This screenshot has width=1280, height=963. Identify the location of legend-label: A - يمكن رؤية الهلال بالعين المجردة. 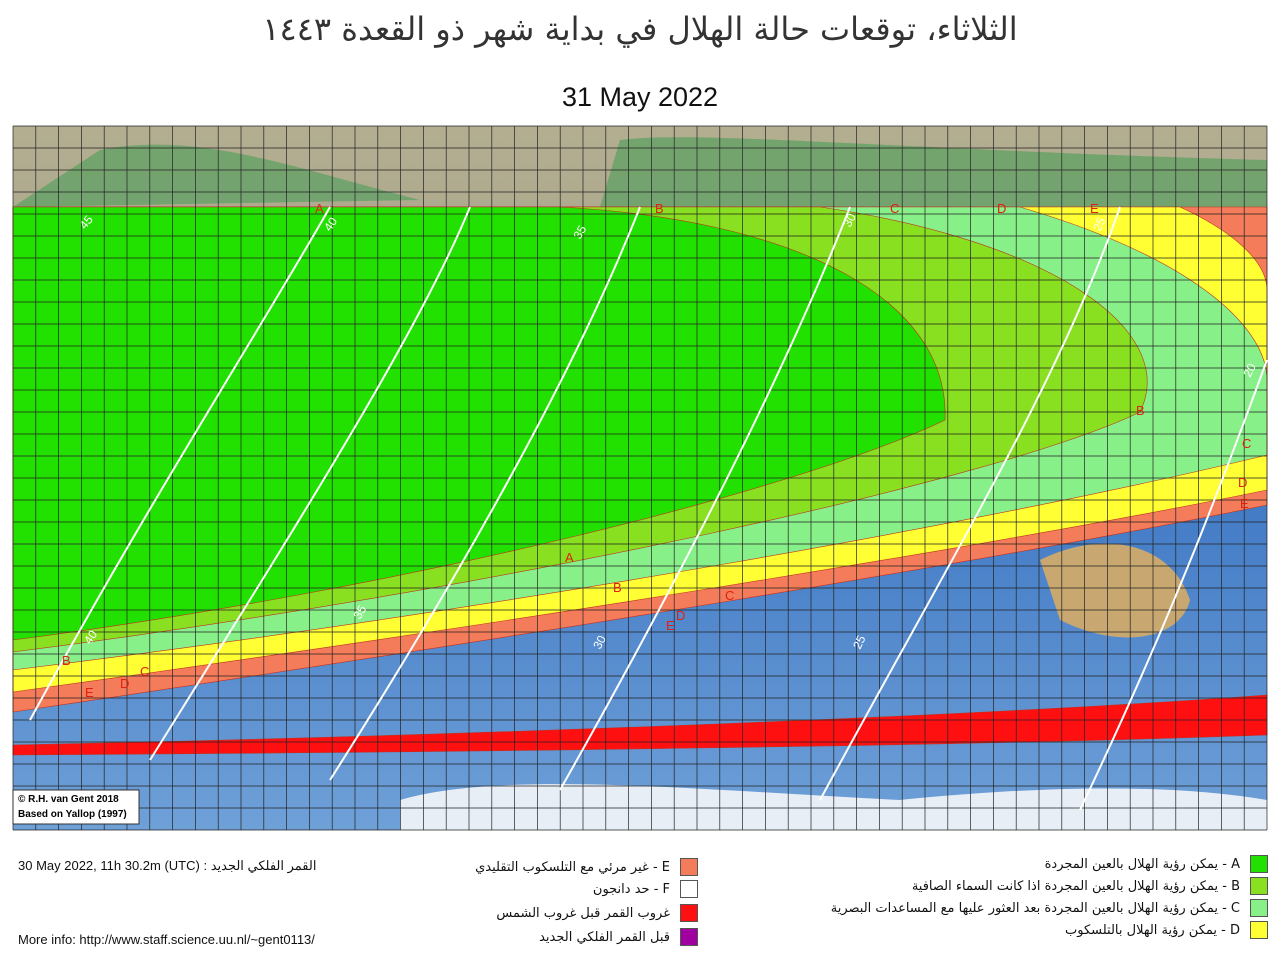
(1142, 864).